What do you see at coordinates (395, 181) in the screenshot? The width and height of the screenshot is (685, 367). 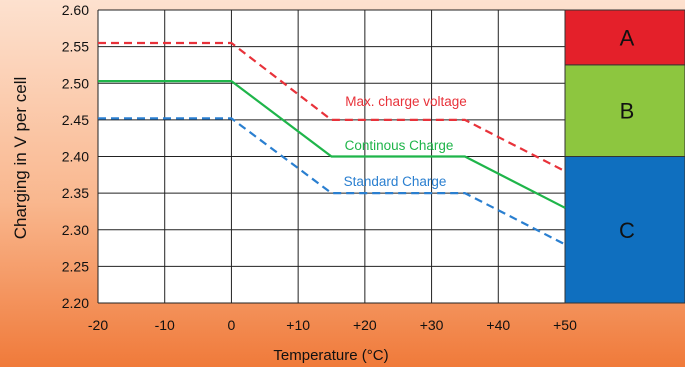 I see `series-label-2: Standard Charge` at bounding box center [395, 181].